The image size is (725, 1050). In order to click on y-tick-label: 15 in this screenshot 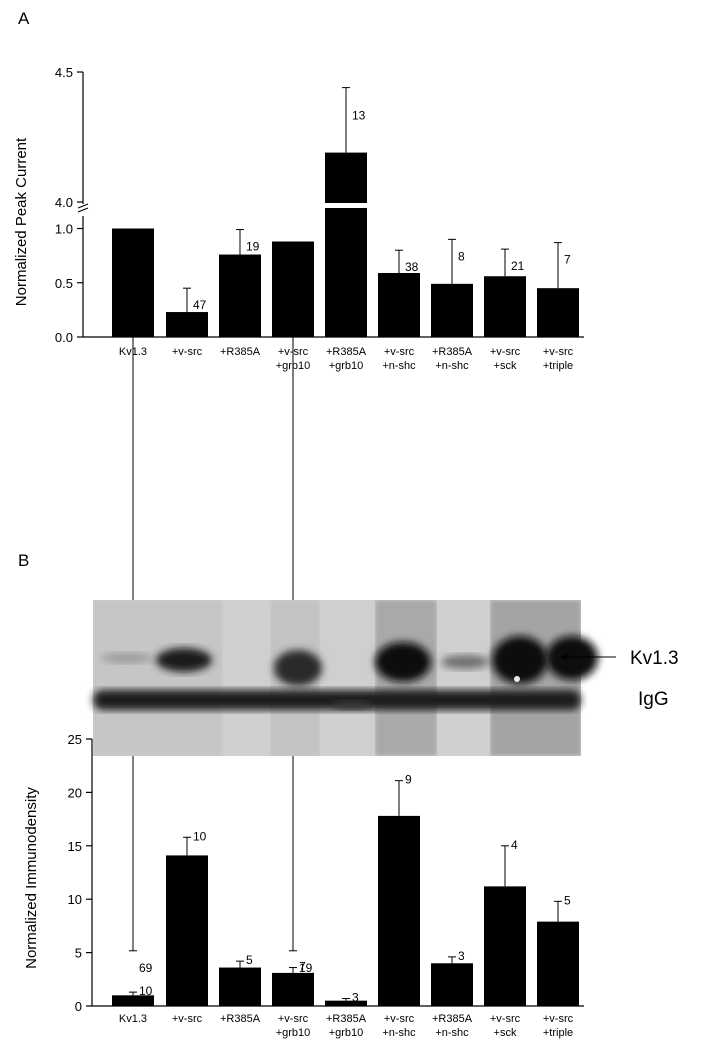, I will do `click(75, 846)`.